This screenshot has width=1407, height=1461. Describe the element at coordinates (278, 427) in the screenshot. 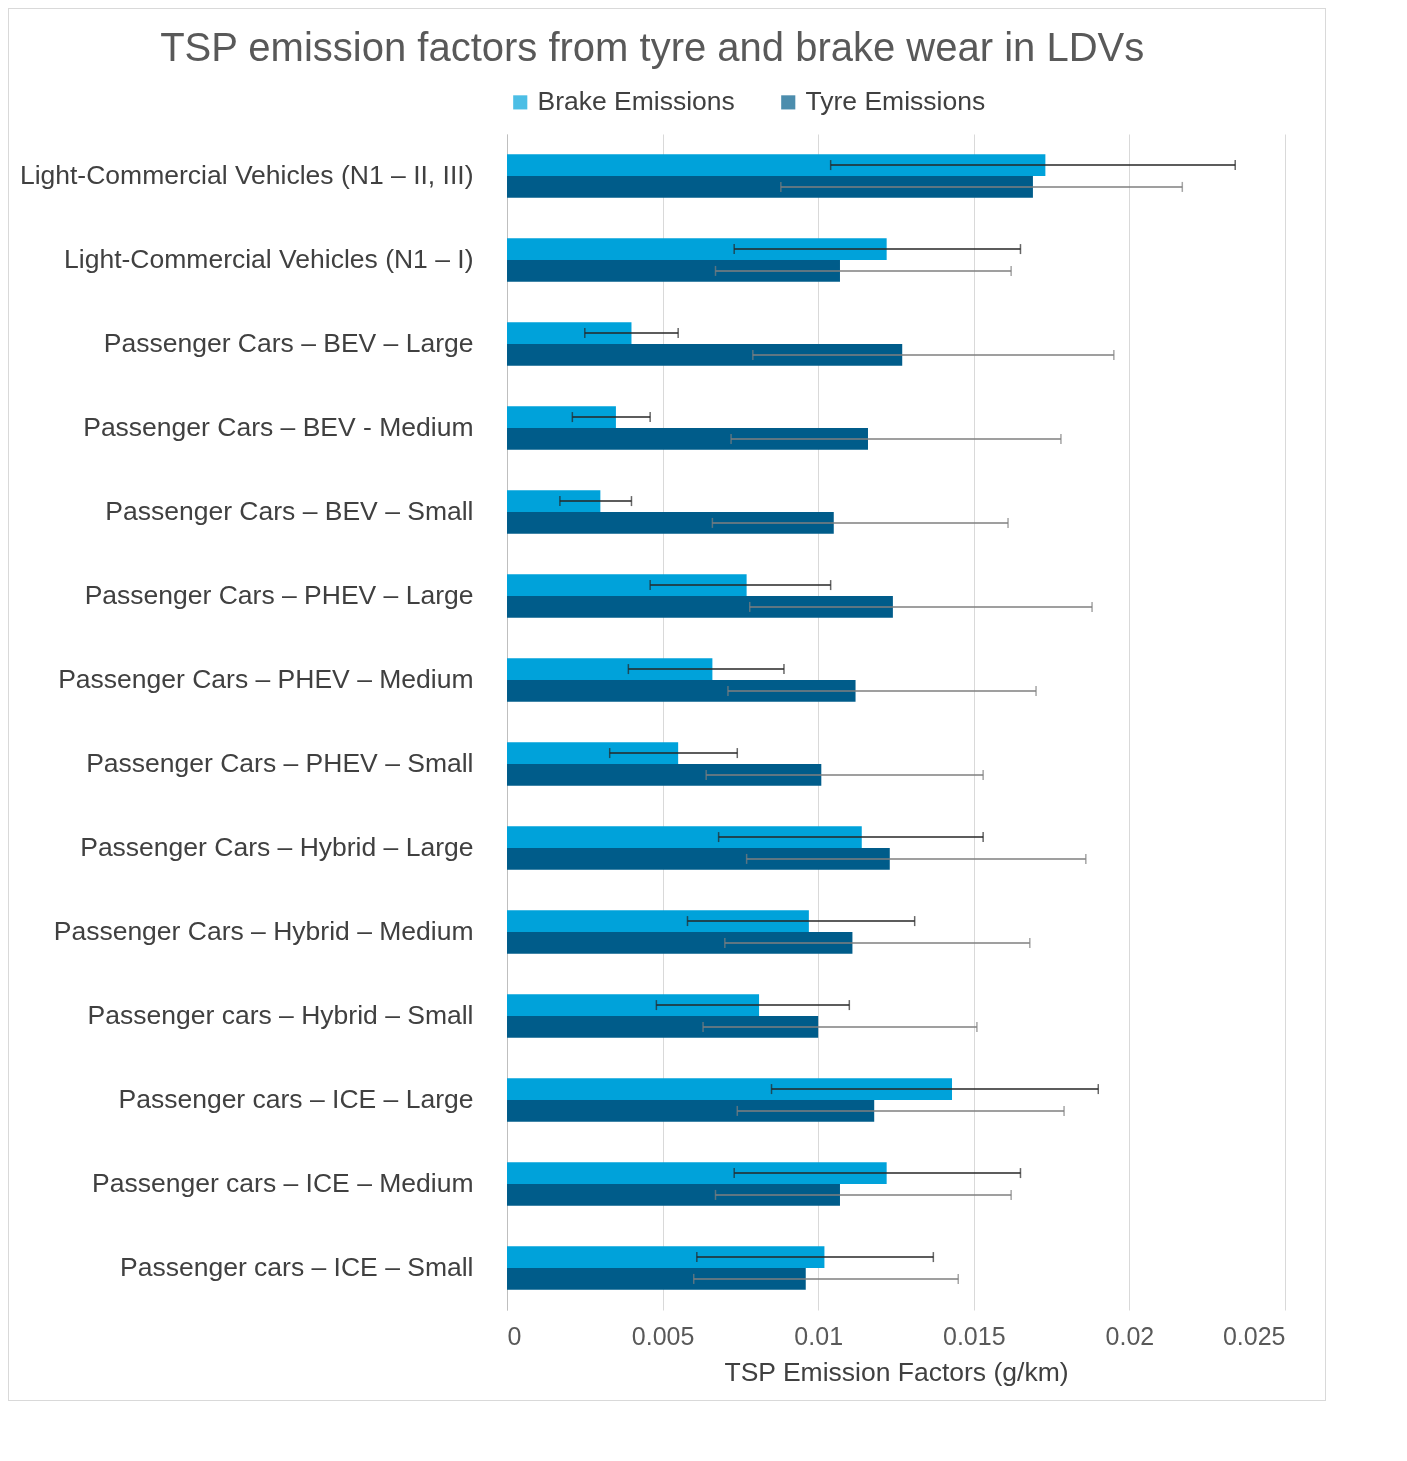

I see `y-tick-label: Passenger Cars – BEV - Medium` at that location.